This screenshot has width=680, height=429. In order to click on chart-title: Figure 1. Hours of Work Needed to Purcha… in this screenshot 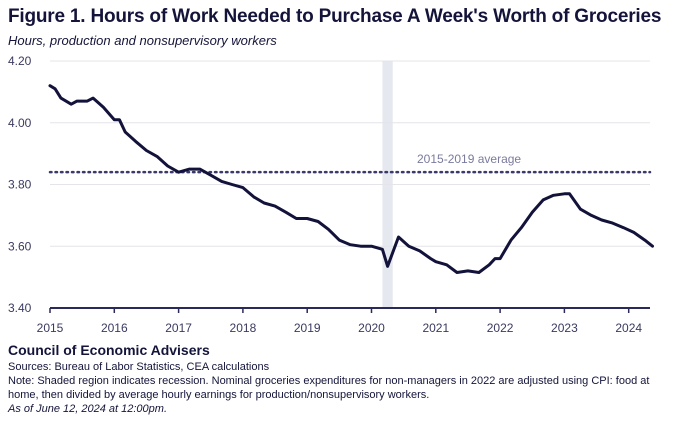, I will do `click(335, 16)`.